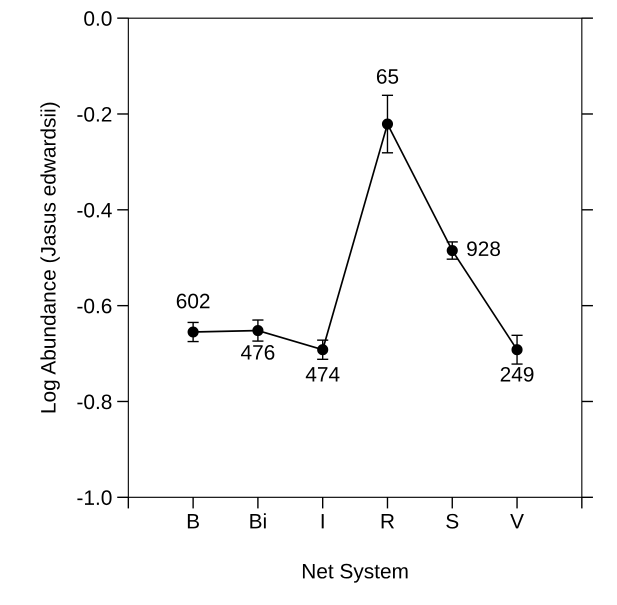  Describe the element at coordinates (193, 301) in the screenshot. I see `annotation: 602` at that location.